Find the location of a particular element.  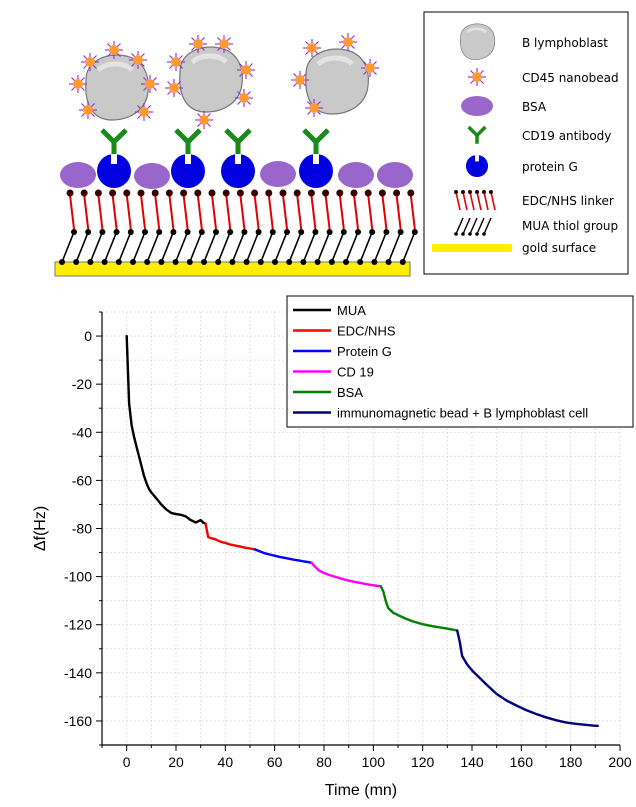

x-tick-label: 160 is located at coordinates (522, 762).